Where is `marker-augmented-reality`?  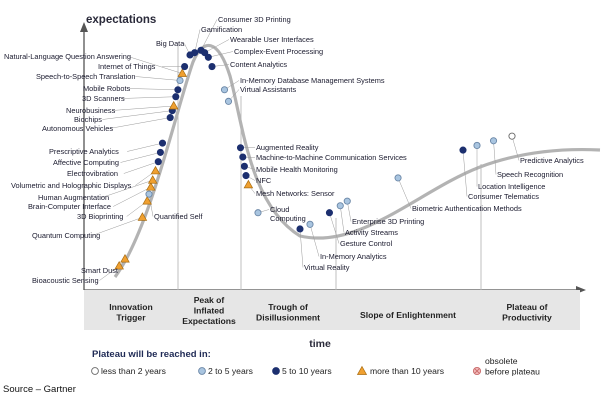 marker-augmented-reality is located at coordinates (240, 148).